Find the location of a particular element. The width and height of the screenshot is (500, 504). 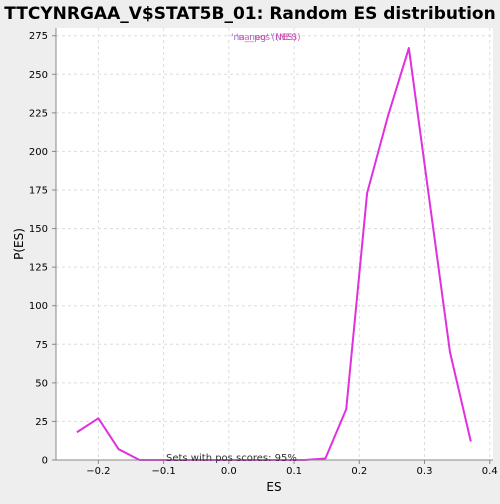

x-tick-label: 0.2 is located at coordinates (359, 471).